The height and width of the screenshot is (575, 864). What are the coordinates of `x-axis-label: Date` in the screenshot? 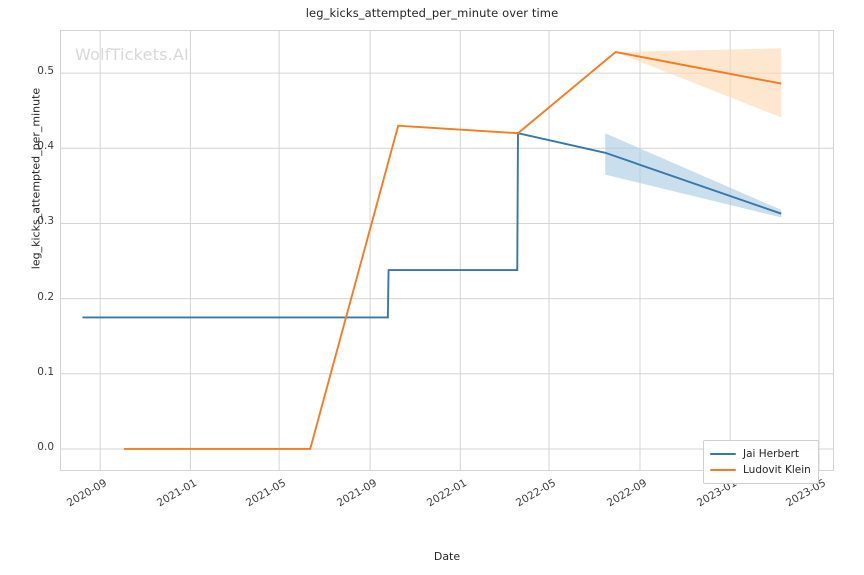 It's located at (447, 556).